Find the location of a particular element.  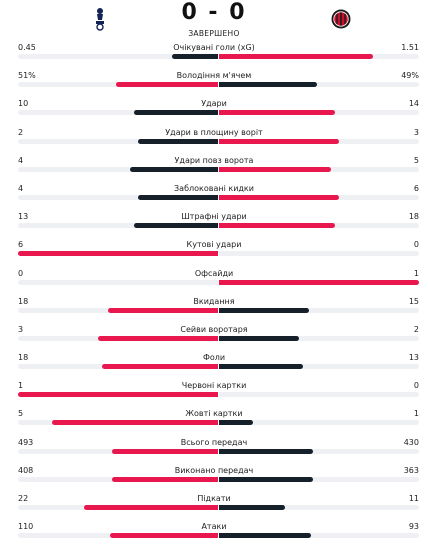

stat-row: 0 Офсайди 1 is located at coordinates (214, 278).